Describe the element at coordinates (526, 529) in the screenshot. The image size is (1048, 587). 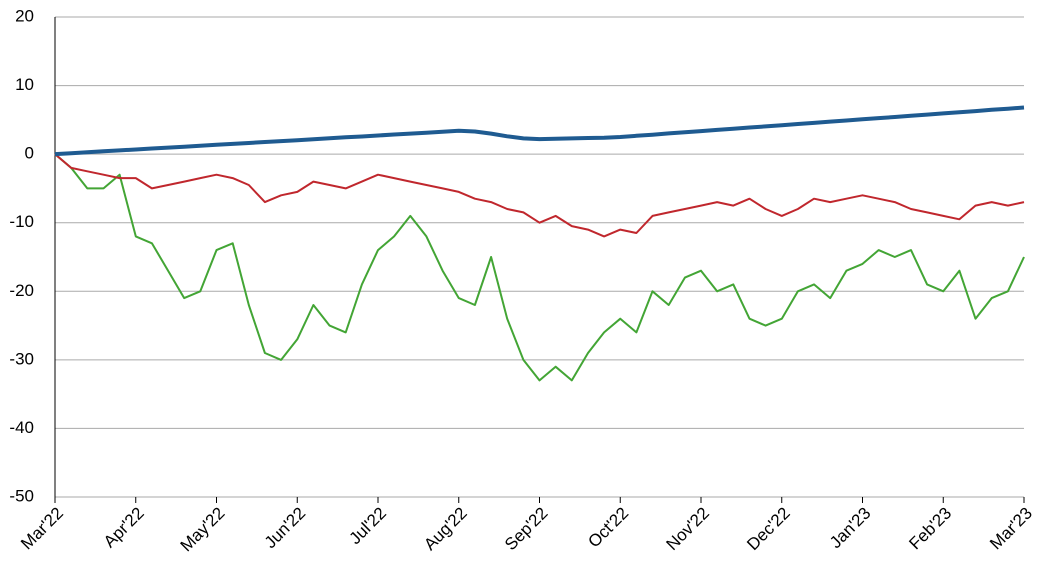
I see `x-tick-label: Sep'22` at that location.